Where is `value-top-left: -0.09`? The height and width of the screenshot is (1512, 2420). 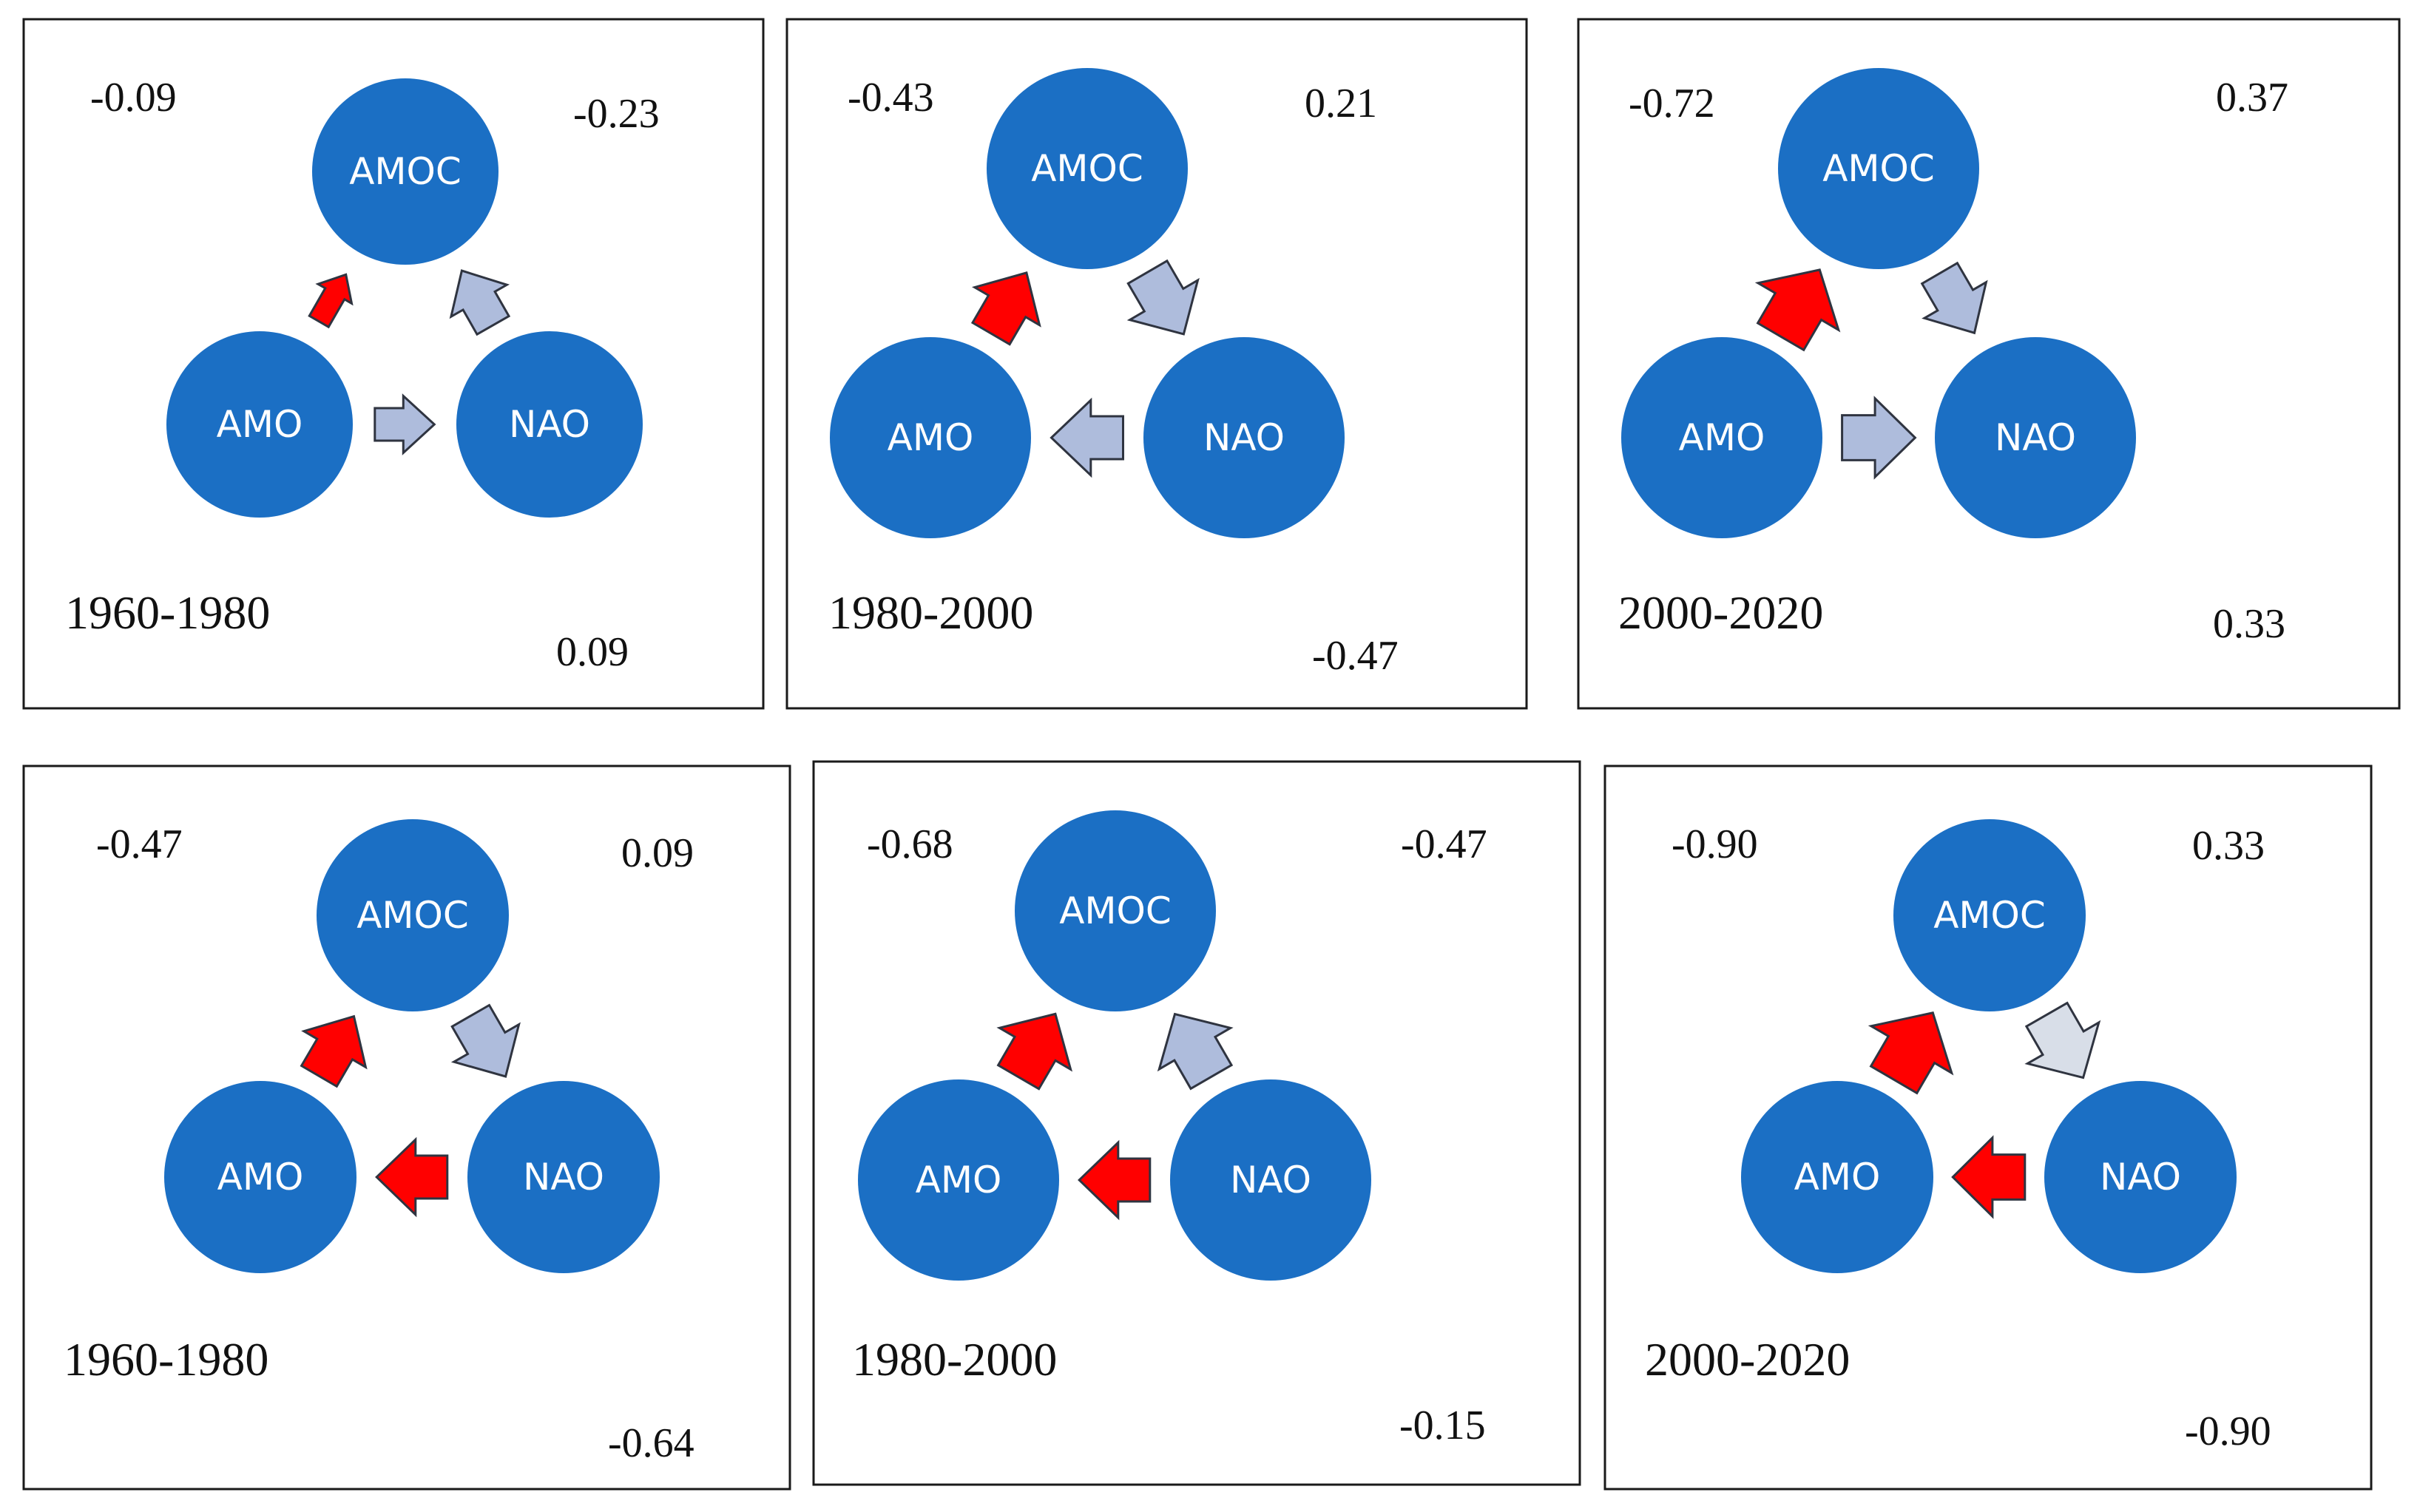
value-top-left: -0.09 is located at coordinates (133, 98).